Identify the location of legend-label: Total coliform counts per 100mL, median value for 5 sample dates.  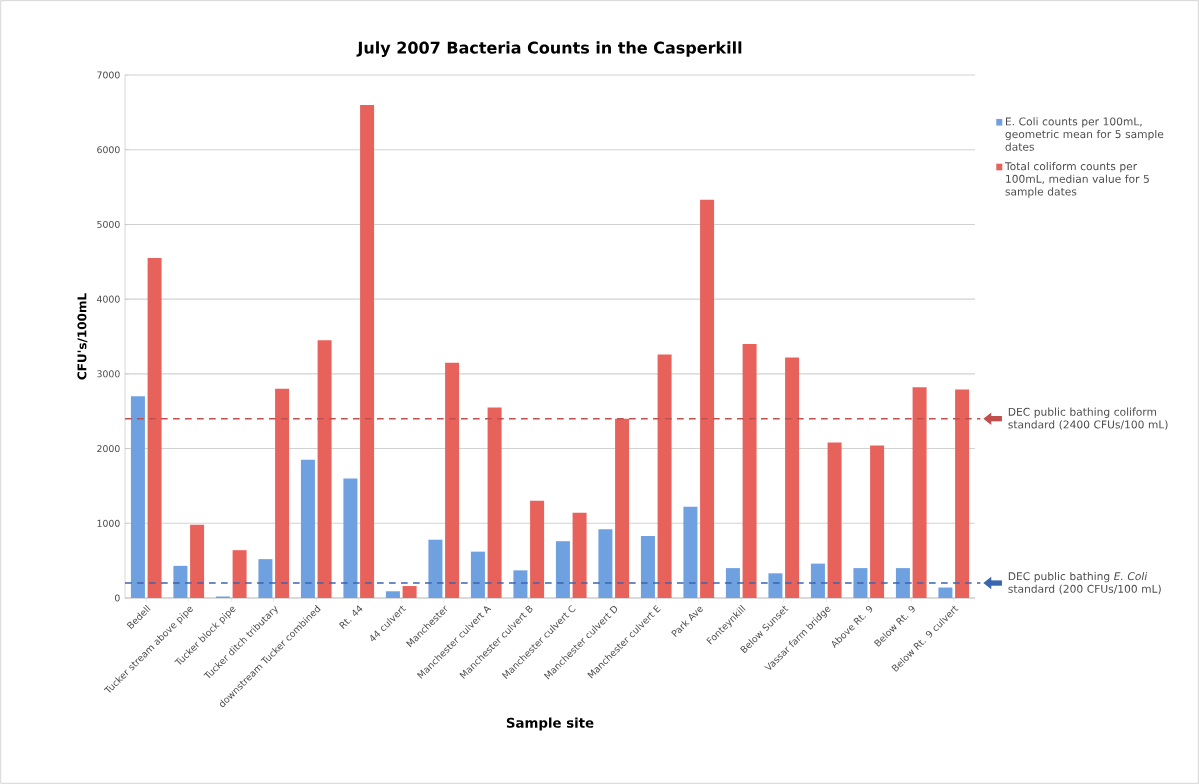
(1076, 179).